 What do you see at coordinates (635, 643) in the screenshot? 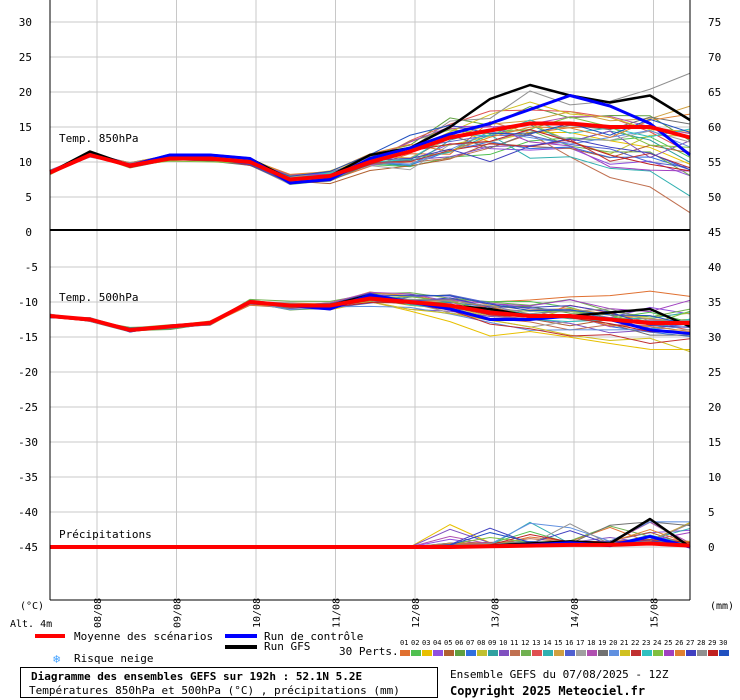
I see `pert-id-label: 22` at bounding box center [635, 643].